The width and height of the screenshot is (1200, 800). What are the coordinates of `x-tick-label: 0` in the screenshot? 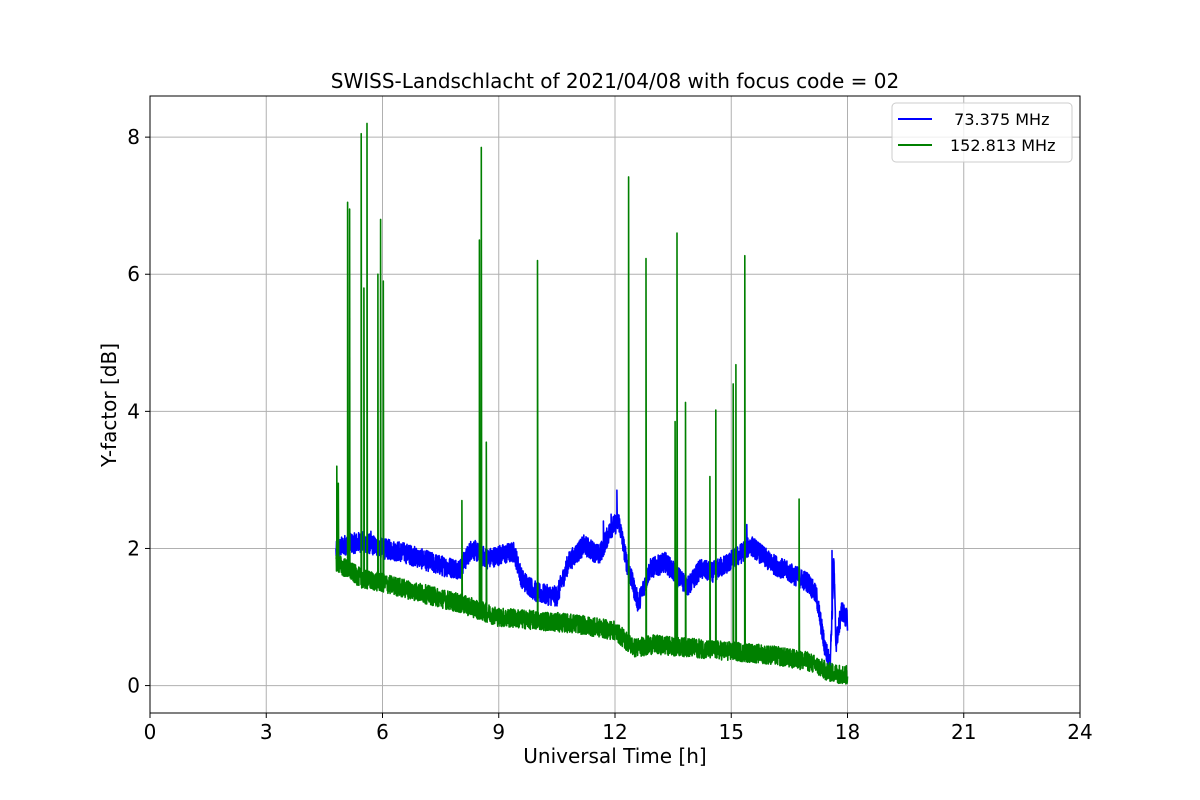 It's located at (150, 732).